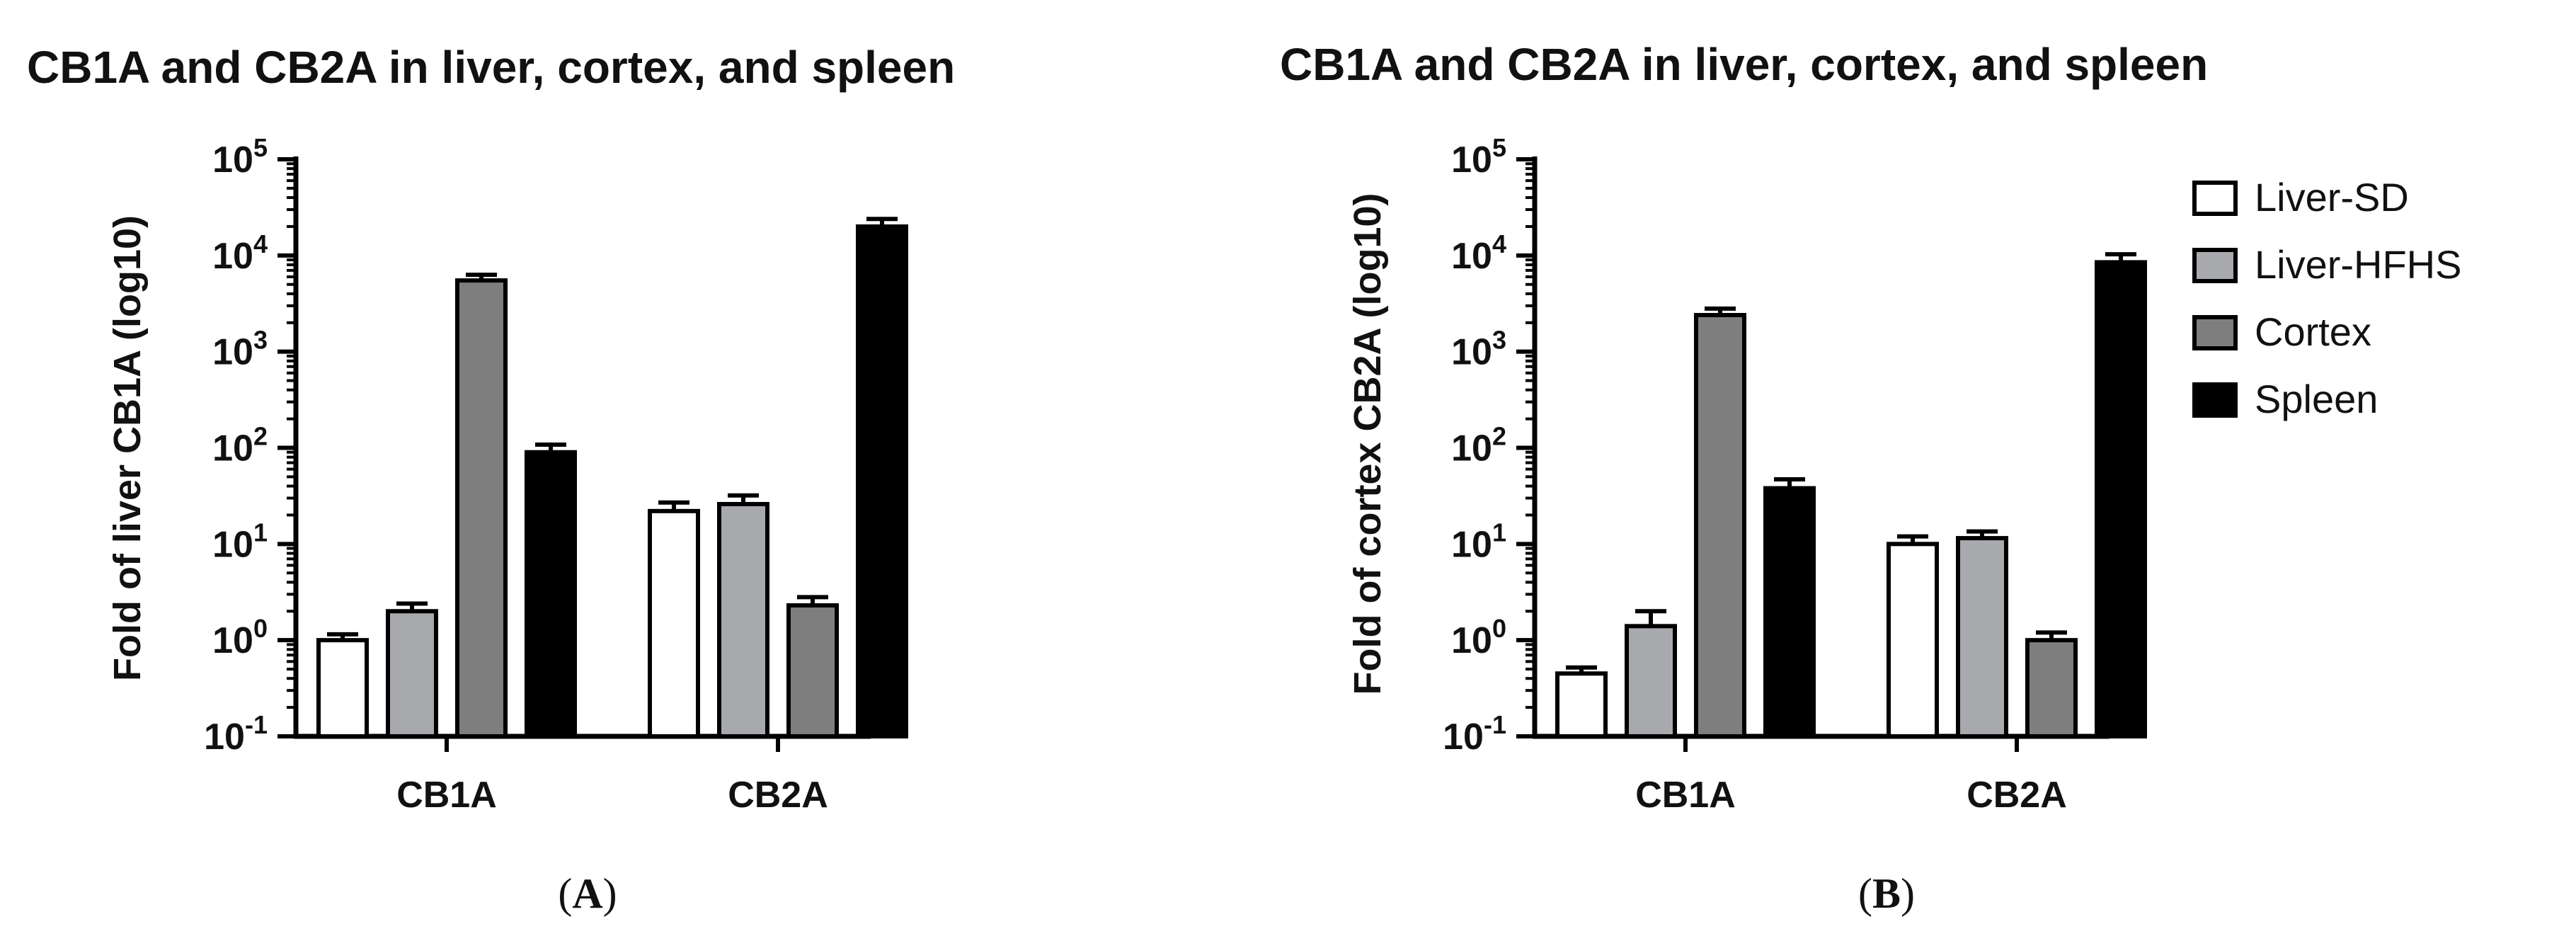 The height and width of the screenshot is (936, 2576). What do you see at coordinates (260, 341) in the screenshot?
I see `panel-a-y-tick-exponent: 3` at bounding box center [260, 341].